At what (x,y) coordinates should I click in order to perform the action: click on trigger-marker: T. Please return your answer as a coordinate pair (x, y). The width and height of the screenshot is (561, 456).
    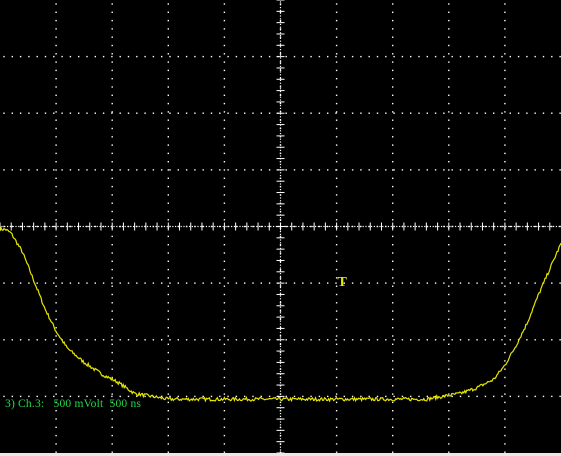
    Looking at the image, I should click on (343, 282).